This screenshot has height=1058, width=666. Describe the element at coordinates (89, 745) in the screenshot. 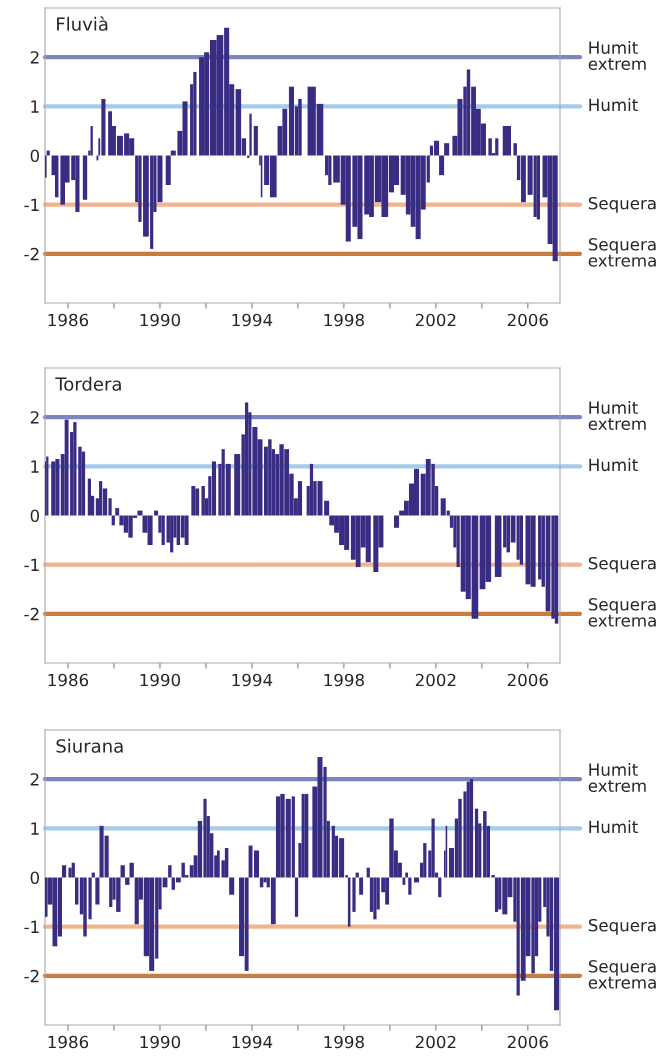

I see `chart-title: Siurana` at that location.